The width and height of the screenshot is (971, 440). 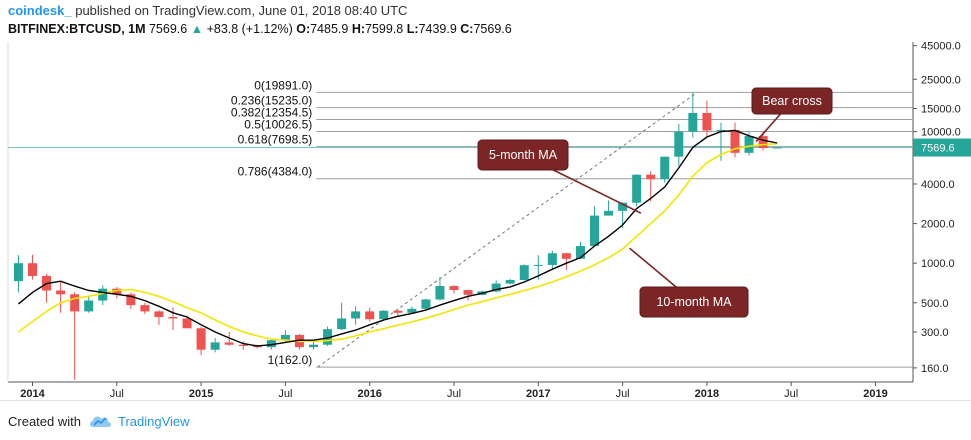 I want to click on ma10-callout: 10-month MA, so click(x=689, y=282).